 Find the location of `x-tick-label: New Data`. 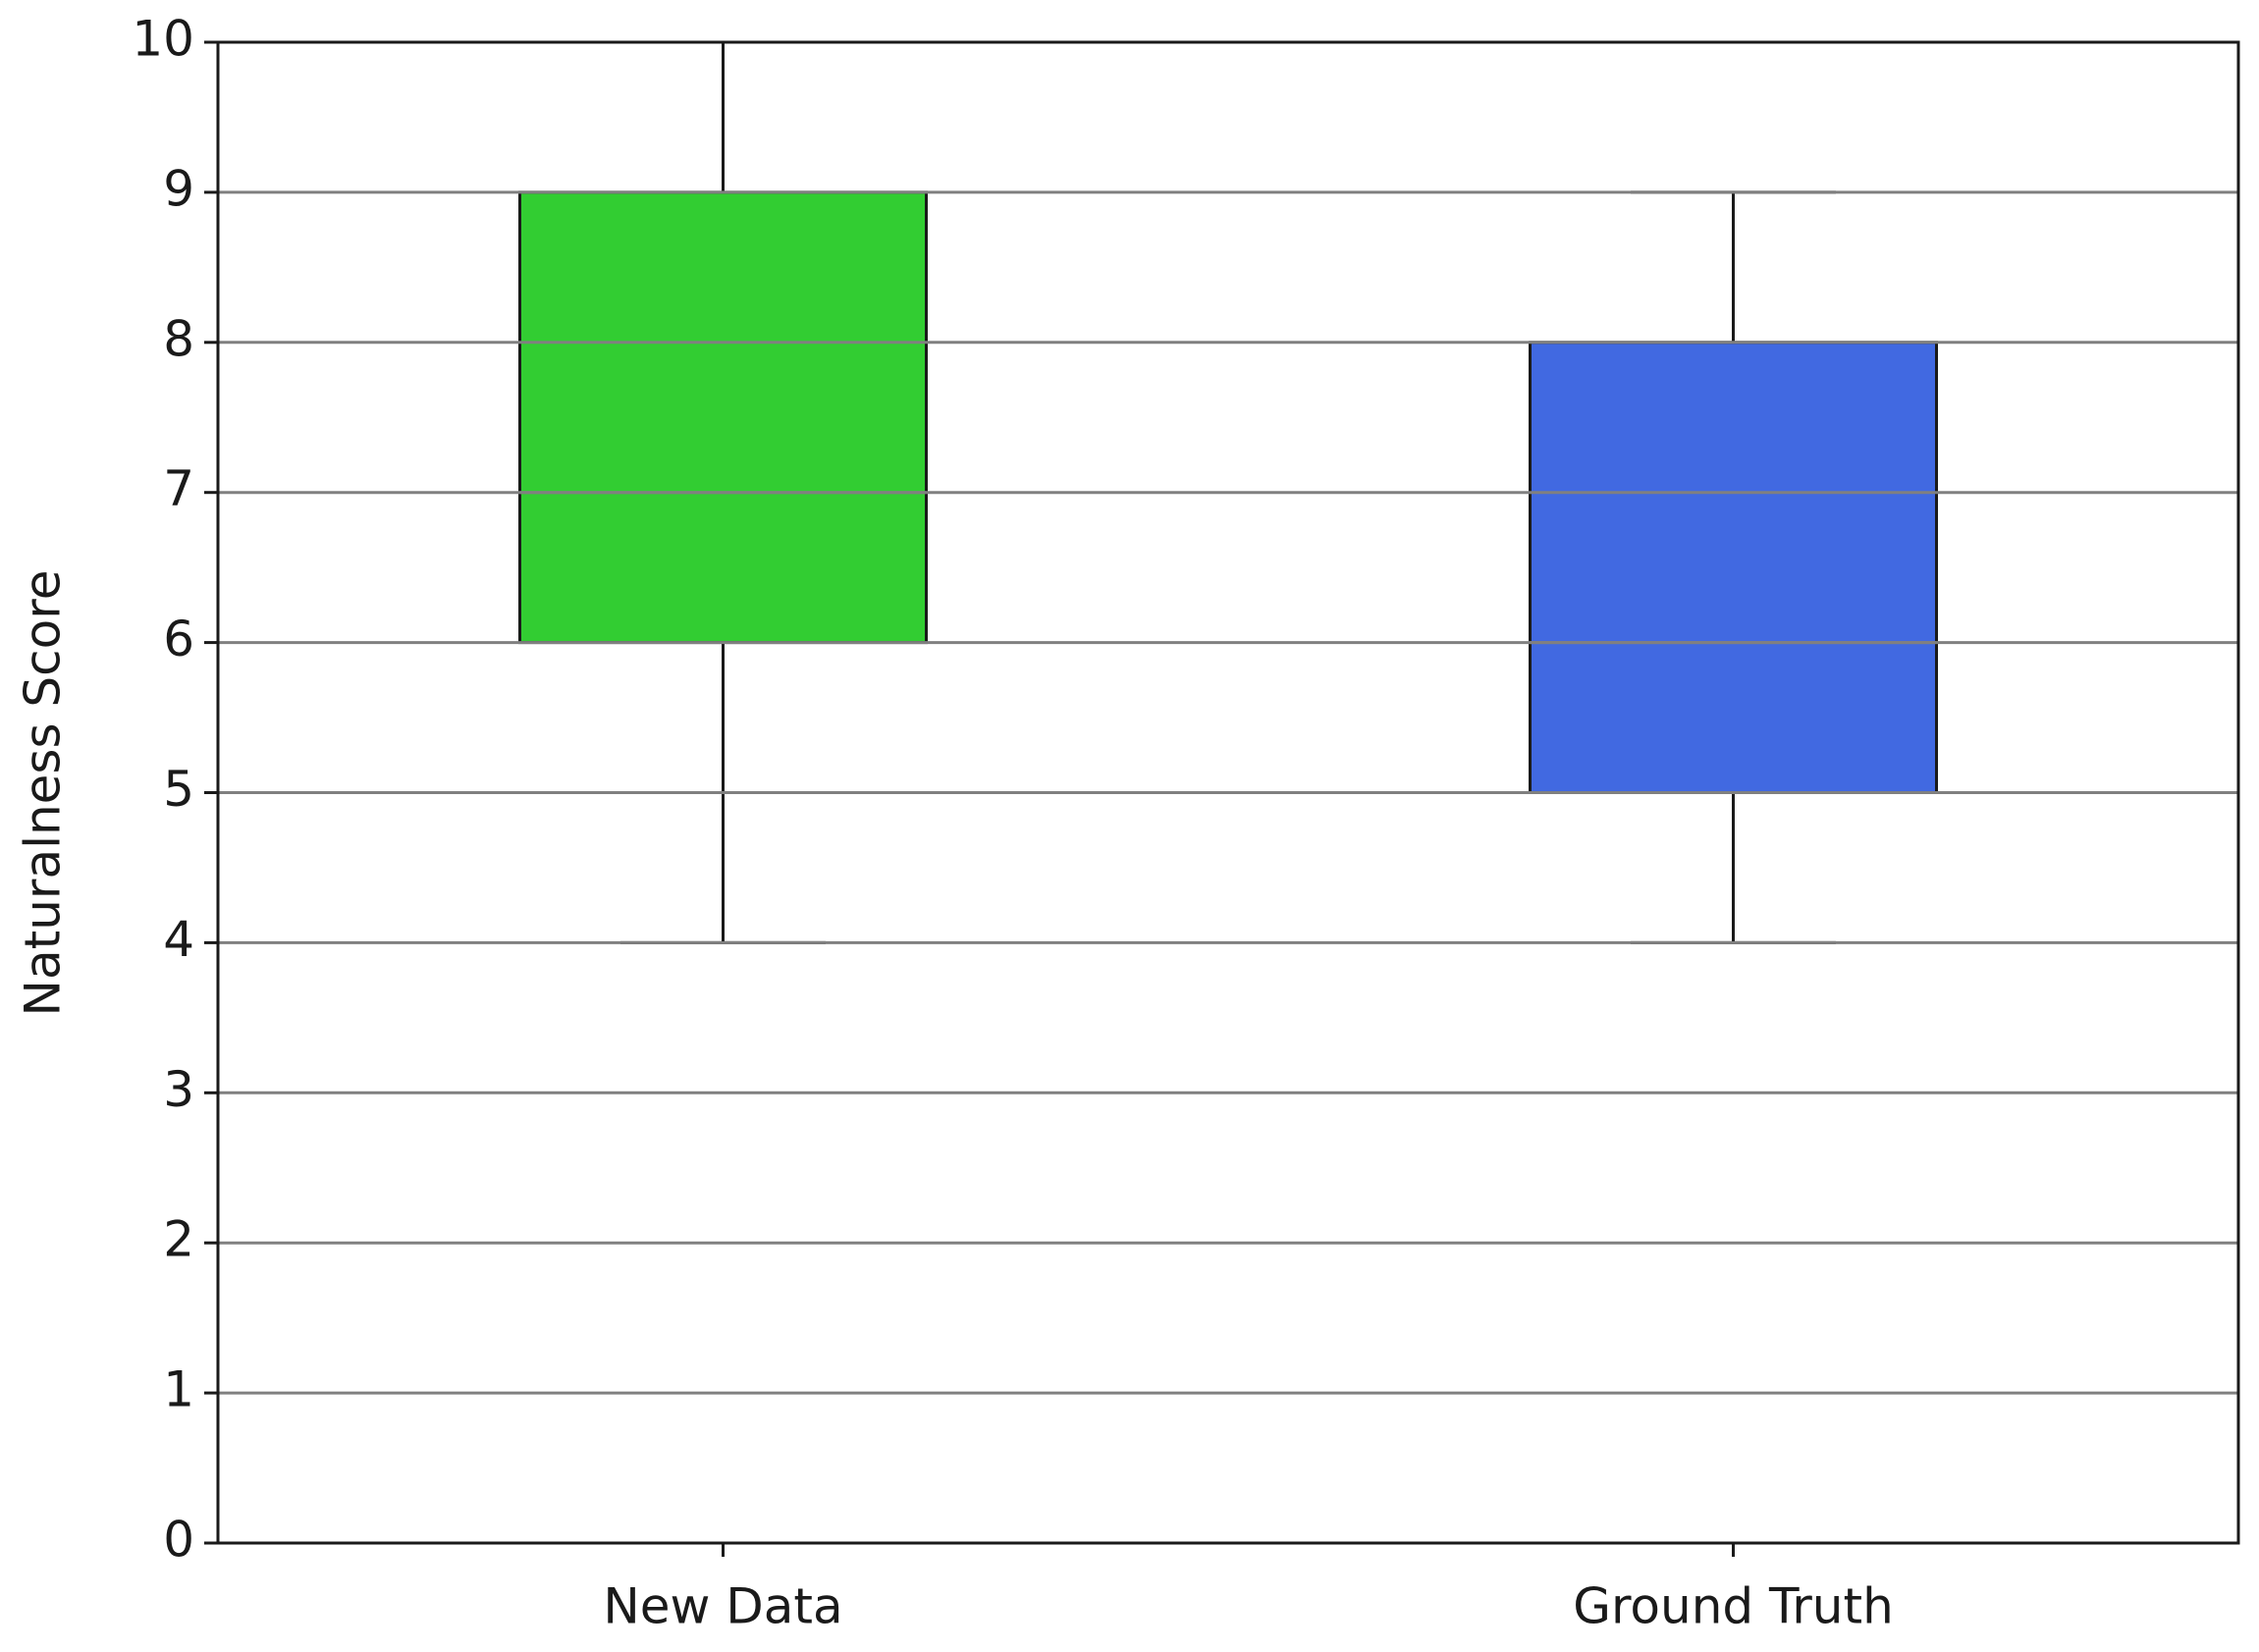

x-tick-label: New Data is located at coordinates (722, 1606).